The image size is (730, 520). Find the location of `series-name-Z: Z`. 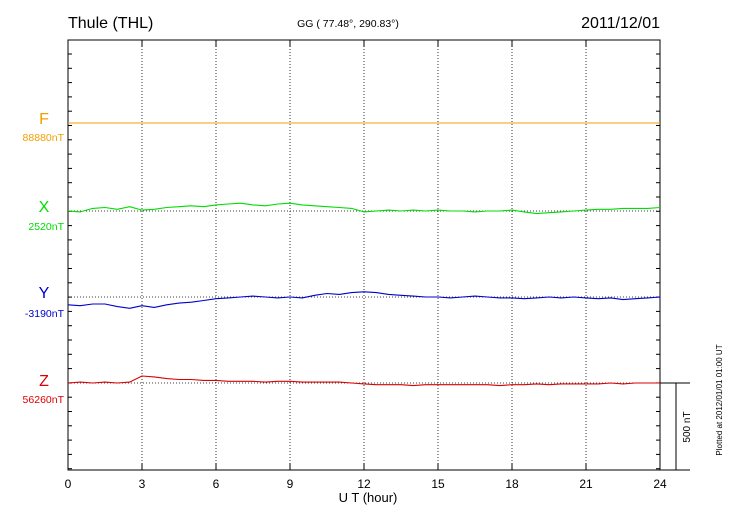

series-name-Z: Z is located at coordinates (44, 381).